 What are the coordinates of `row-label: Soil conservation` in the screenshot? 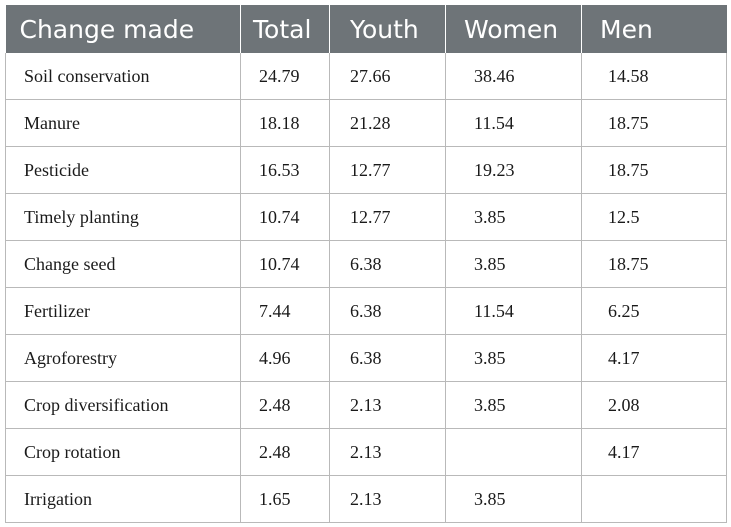 It's located at (123, 76).